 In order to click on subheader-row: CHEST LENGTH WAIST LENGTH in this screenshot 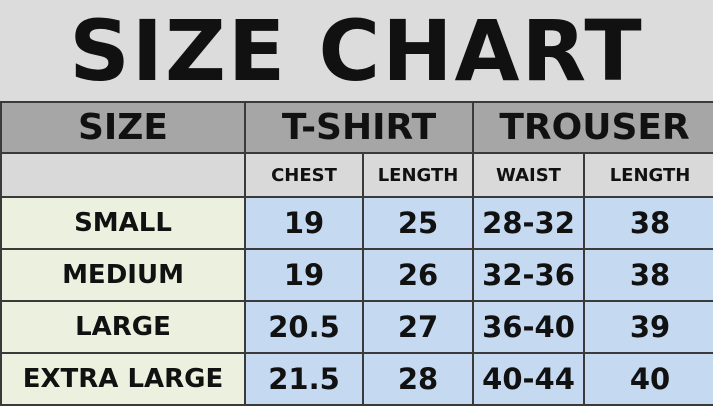, I will do `click(356, 175)`.